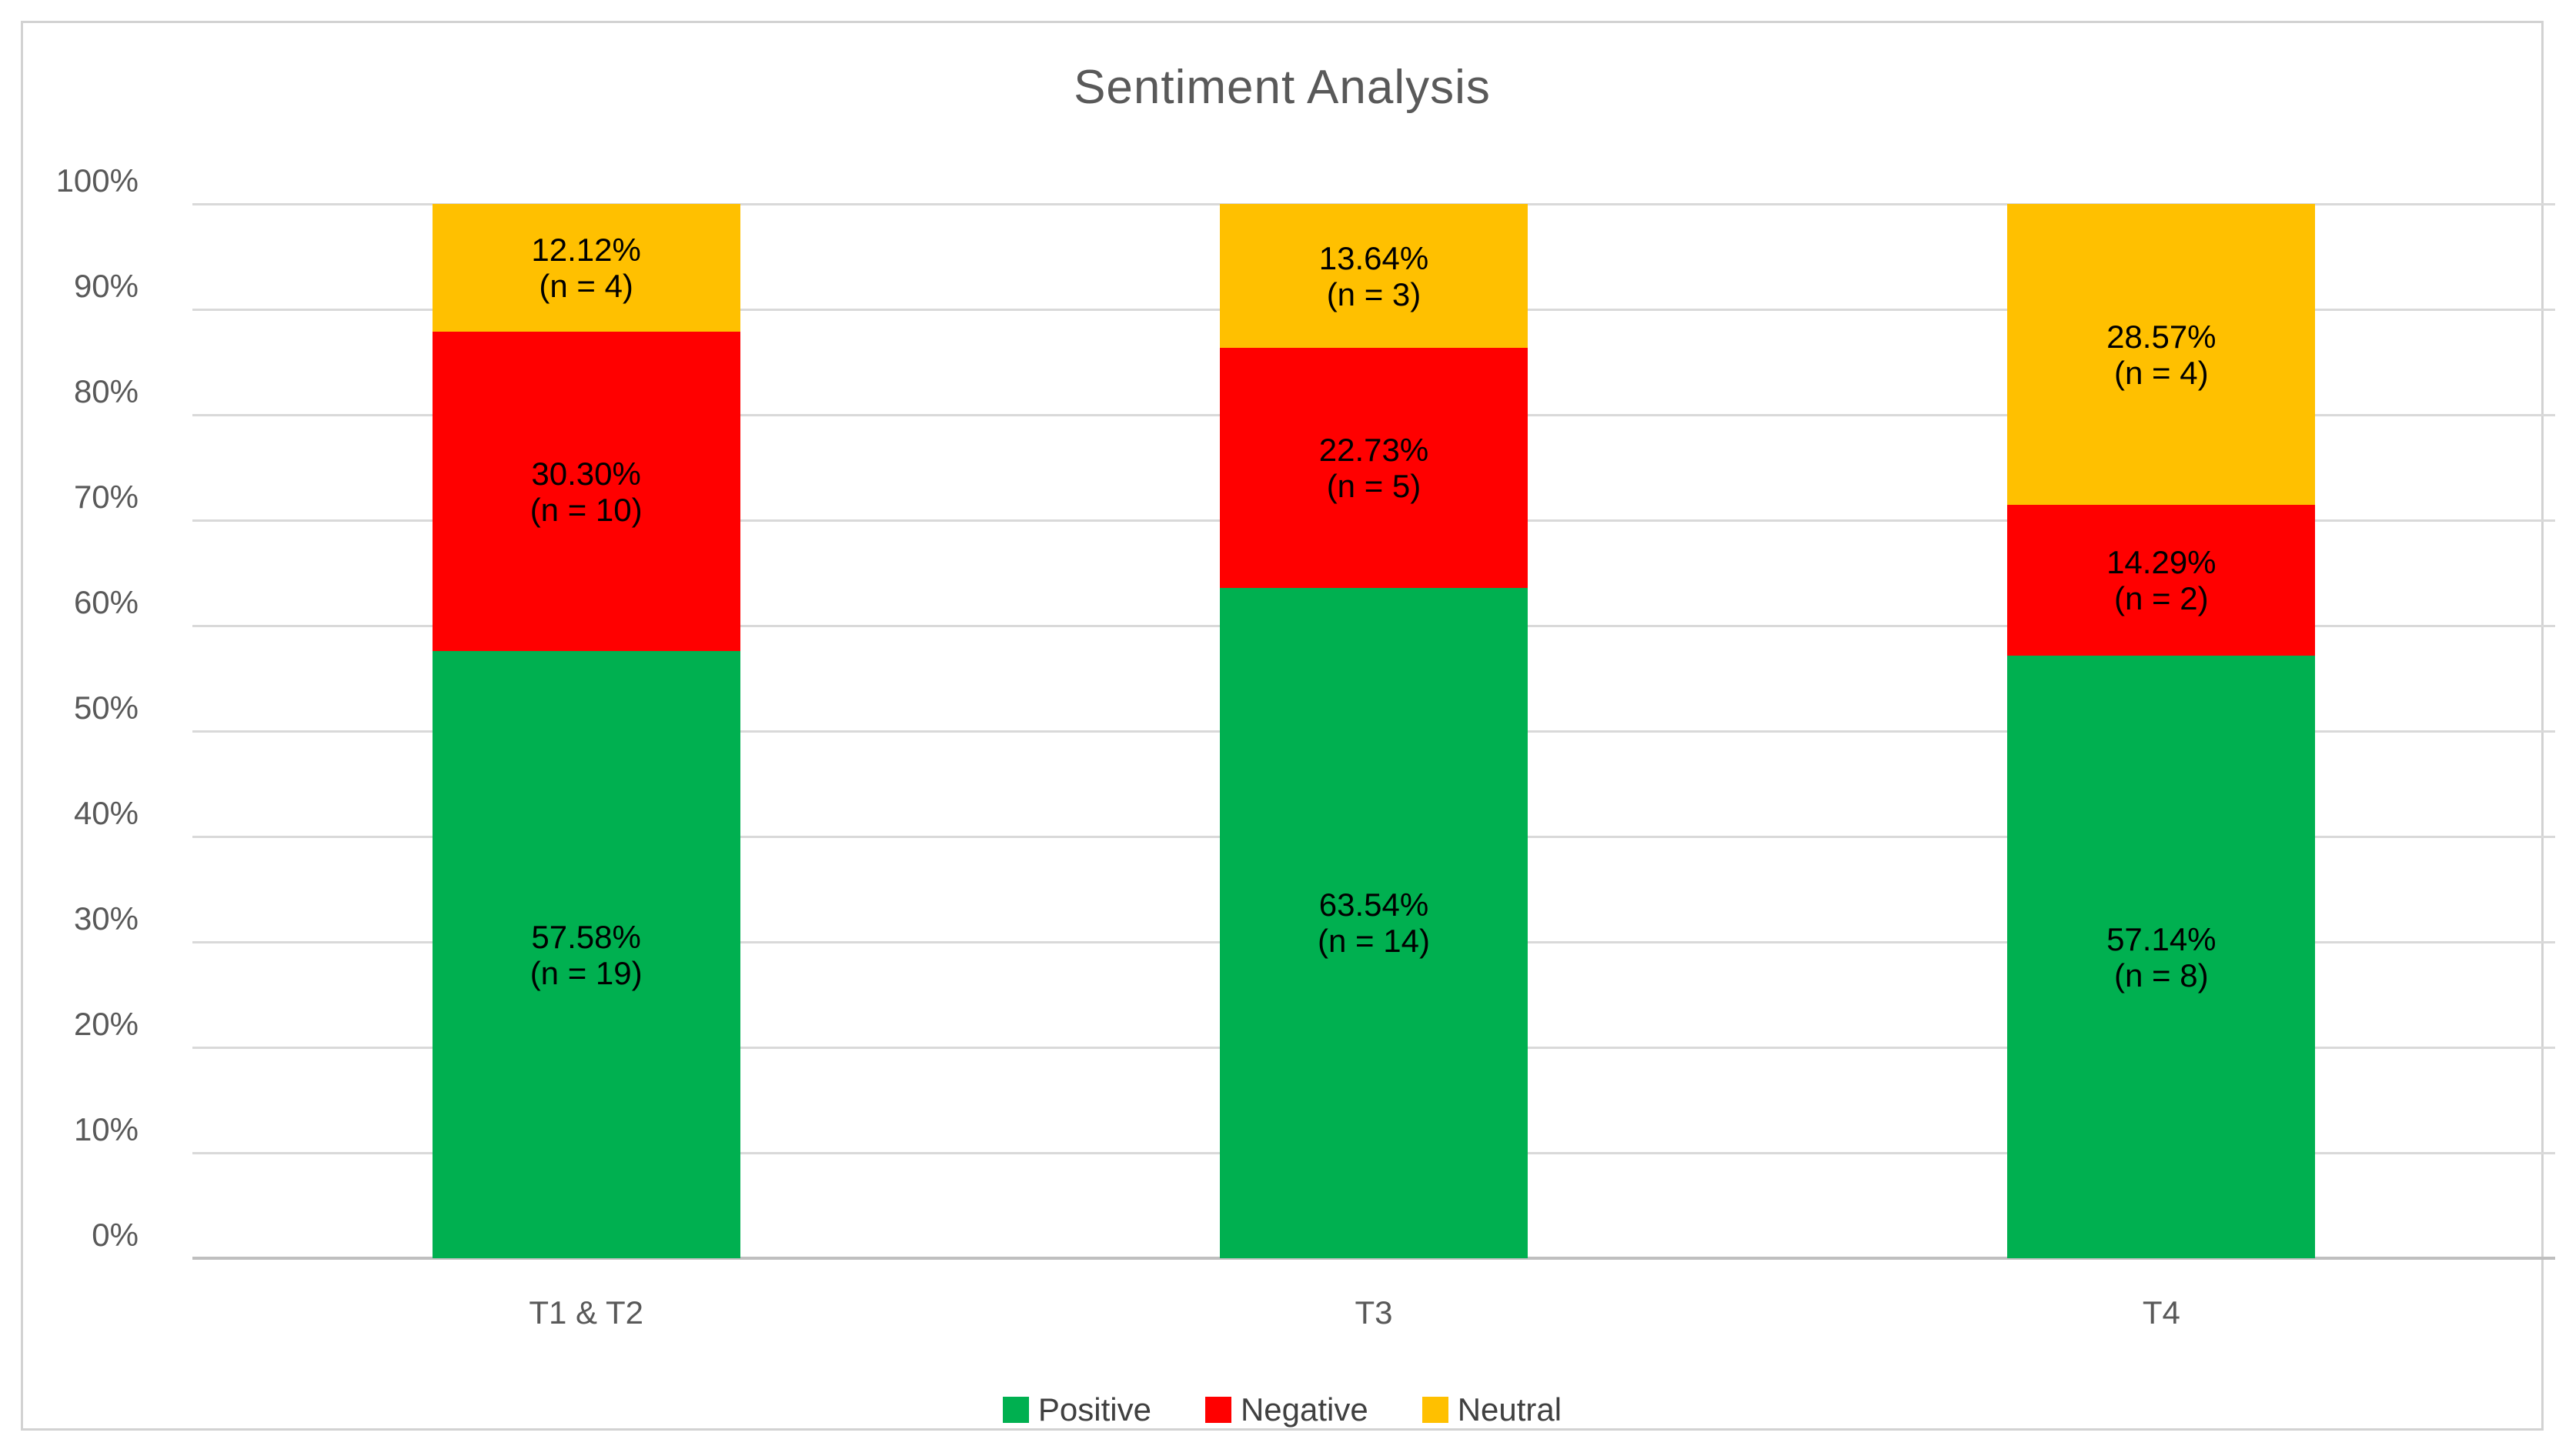 The width and height of the screenshot is (2569, 1456). What do you see at coordinates (586, 937) in the screenshot?
I see `data-label-percent: 57.58%` at bounding box center [586, 937].